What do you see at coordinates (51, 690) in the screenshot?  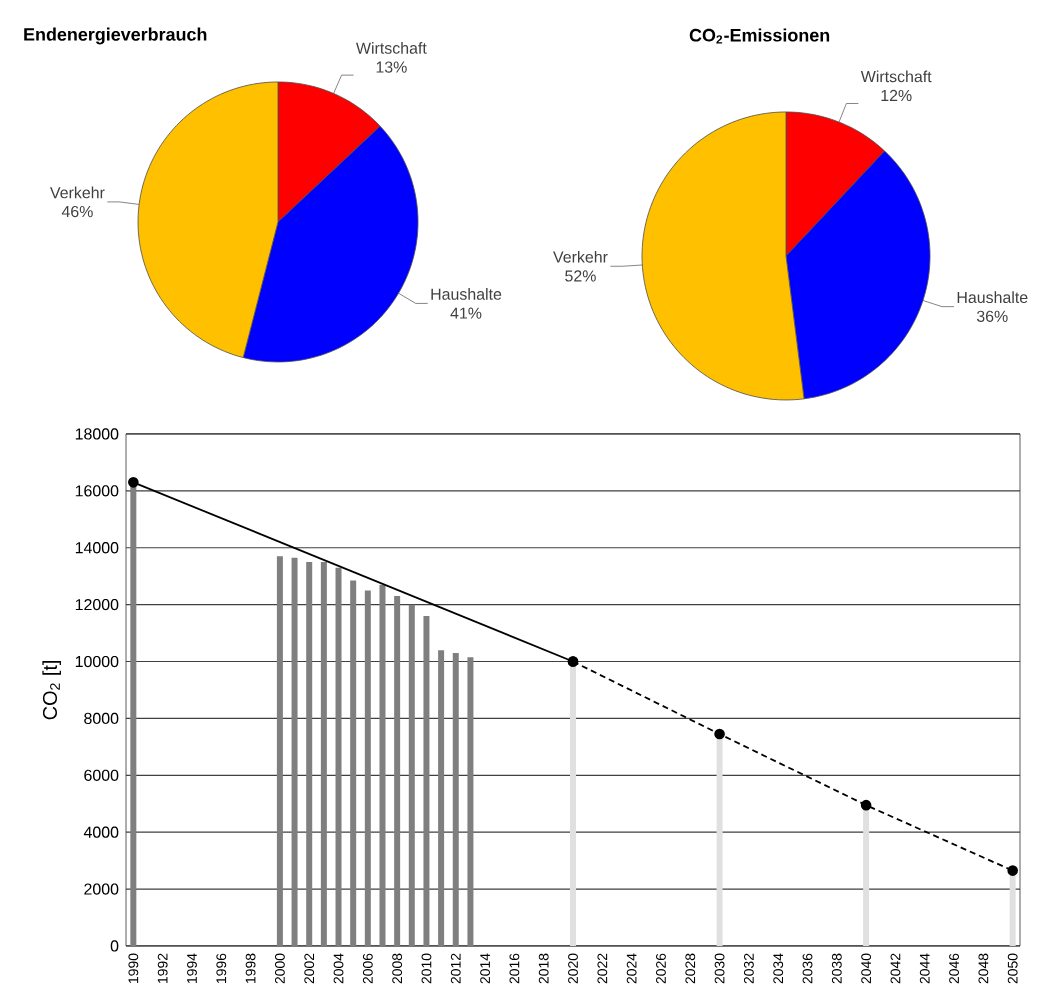 I see `y-axis-title: CO$_{2}$ [t]` at bounding box center [51, 690].